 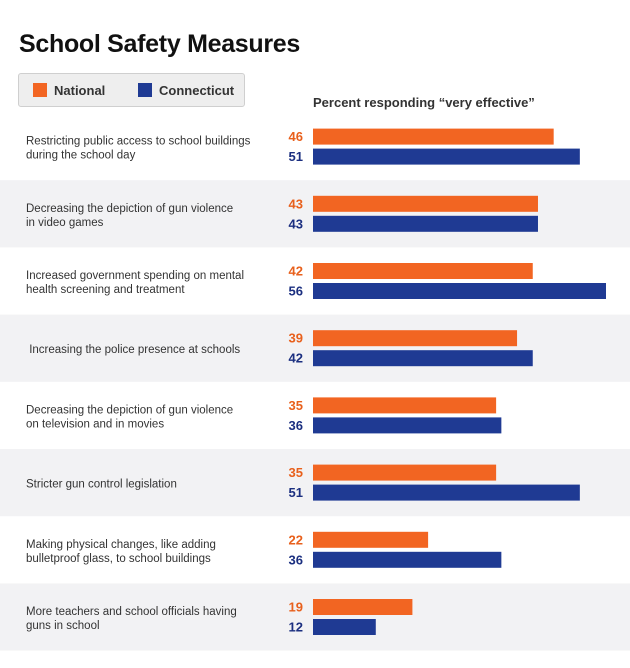 I want to click on value-label-national: 39, so click(x=296, y=338).